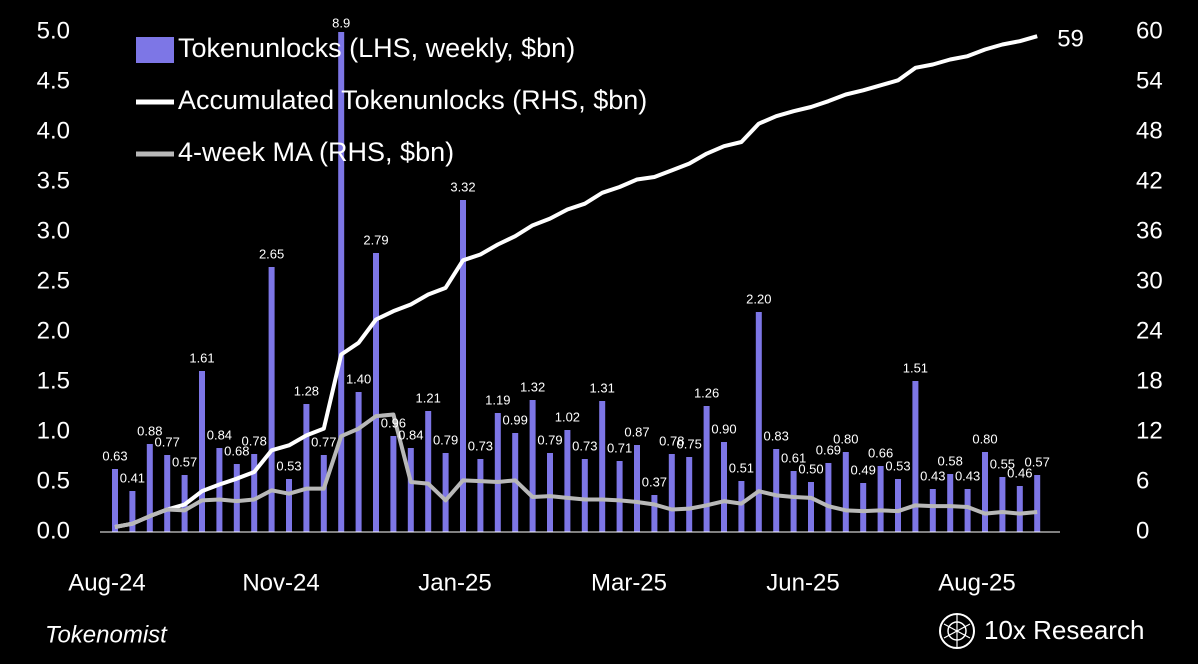  What do you see at coordinates (619, 447) in the screenshot?
I see `data-label: 0.71` at bounding box center [619, 447].